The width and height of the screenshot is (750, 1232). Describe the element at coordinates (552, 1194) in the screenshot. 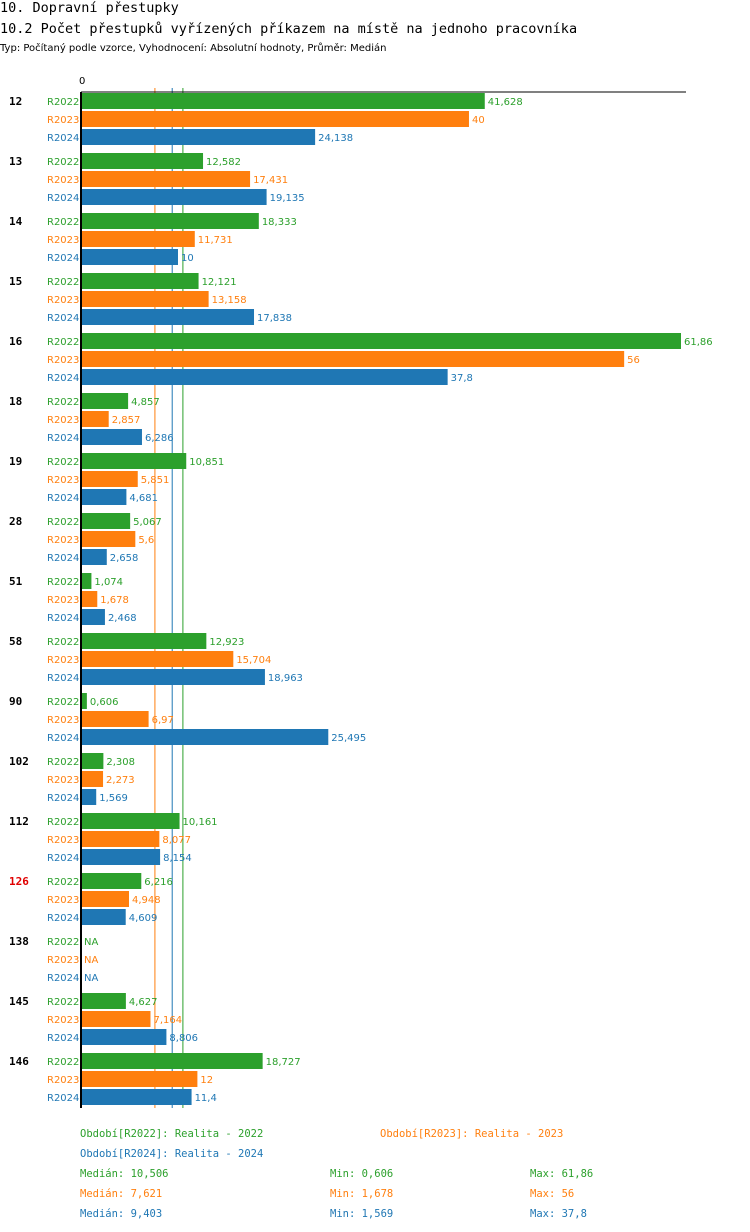

I see `stat-max-r2023: Max: 56` at that location.